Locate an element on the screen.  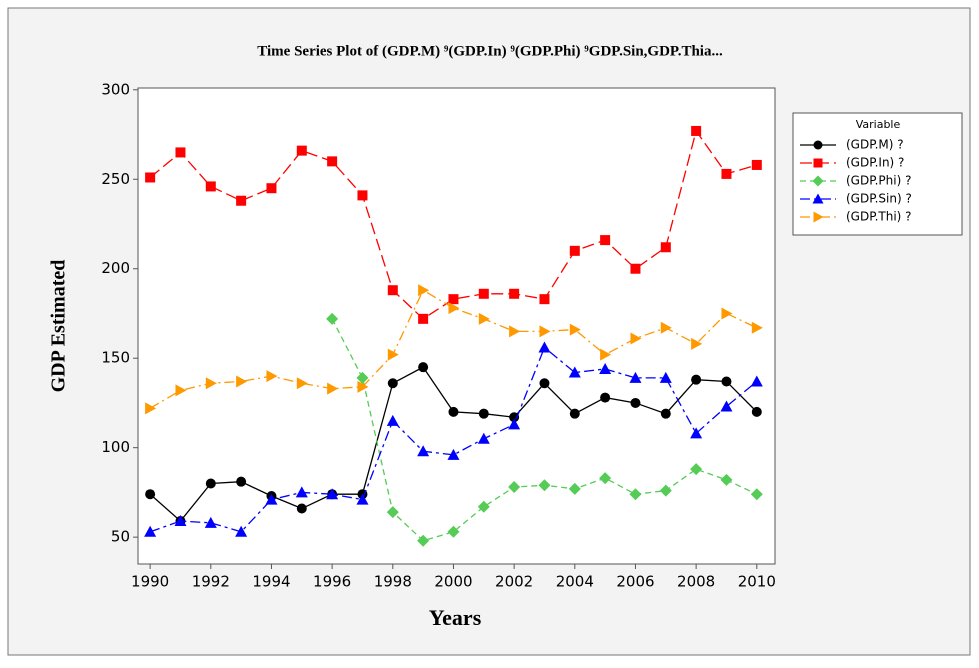
legend-label: (GDP.Sin) ? is located at coordinates (879, 199).